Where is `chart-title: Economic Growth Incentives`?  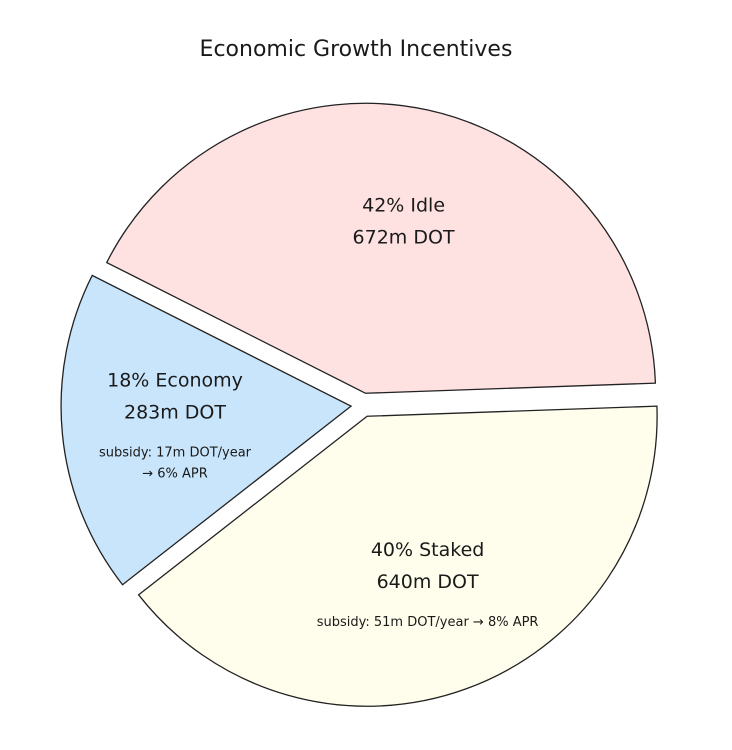 chart-title: Economic Growth Incentives is located at coordinates (356, 49).